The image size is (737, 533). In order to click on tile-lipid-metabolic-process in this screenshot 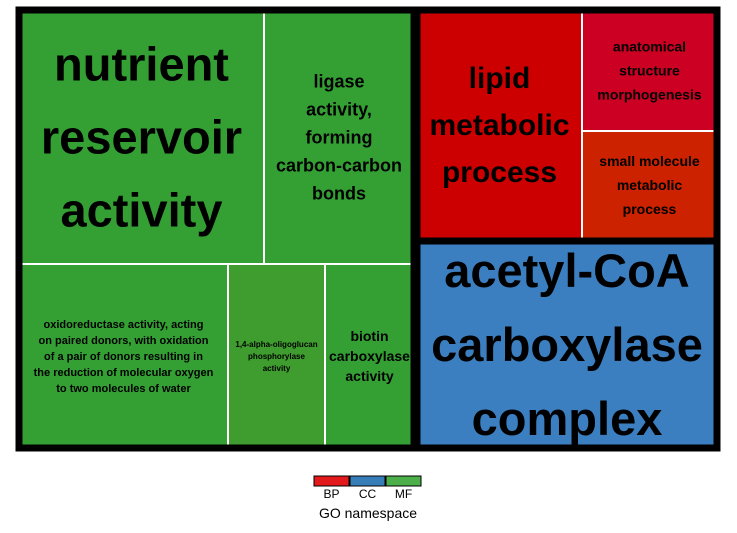, I will do `click(499, 124)`.